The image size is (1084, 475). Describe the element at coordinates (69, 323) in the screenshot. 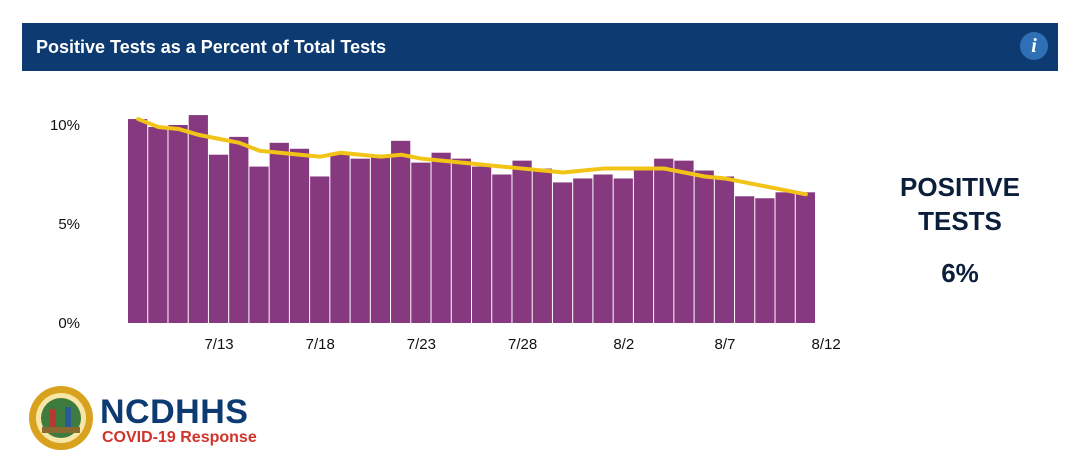

I see `y-tick-label: 0%` at that location.